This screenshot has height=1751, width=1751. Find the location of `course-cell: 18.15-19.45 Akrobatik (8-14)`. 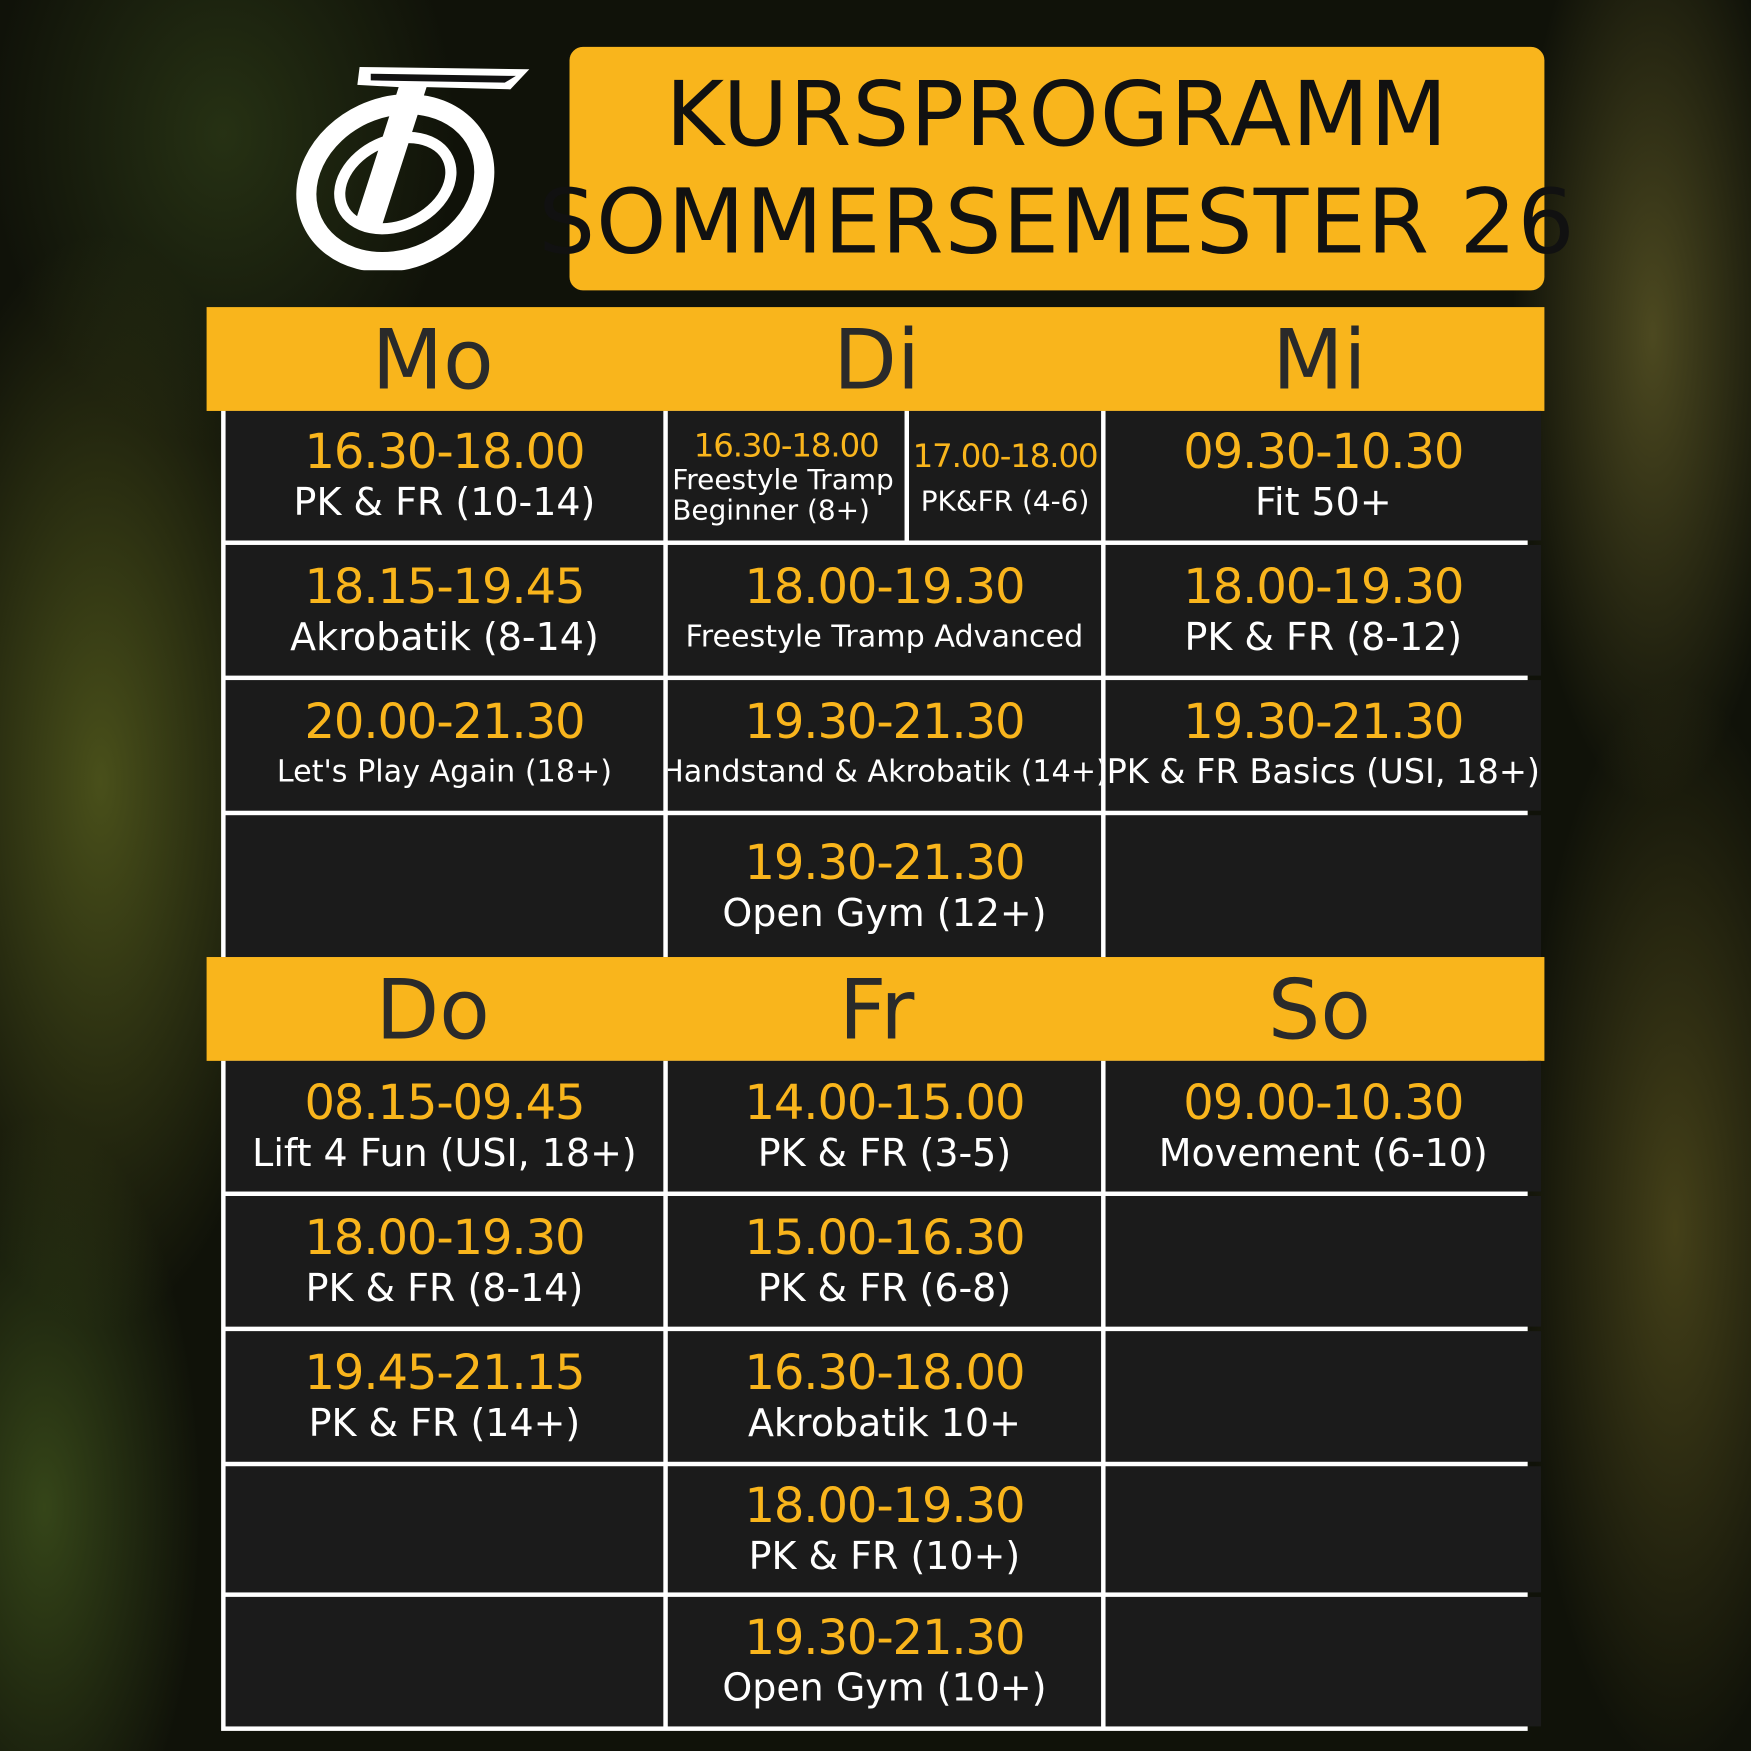

course-cell: 18.15-19.45 Akrobatik (8-14) is located at coordinates (444, 610).